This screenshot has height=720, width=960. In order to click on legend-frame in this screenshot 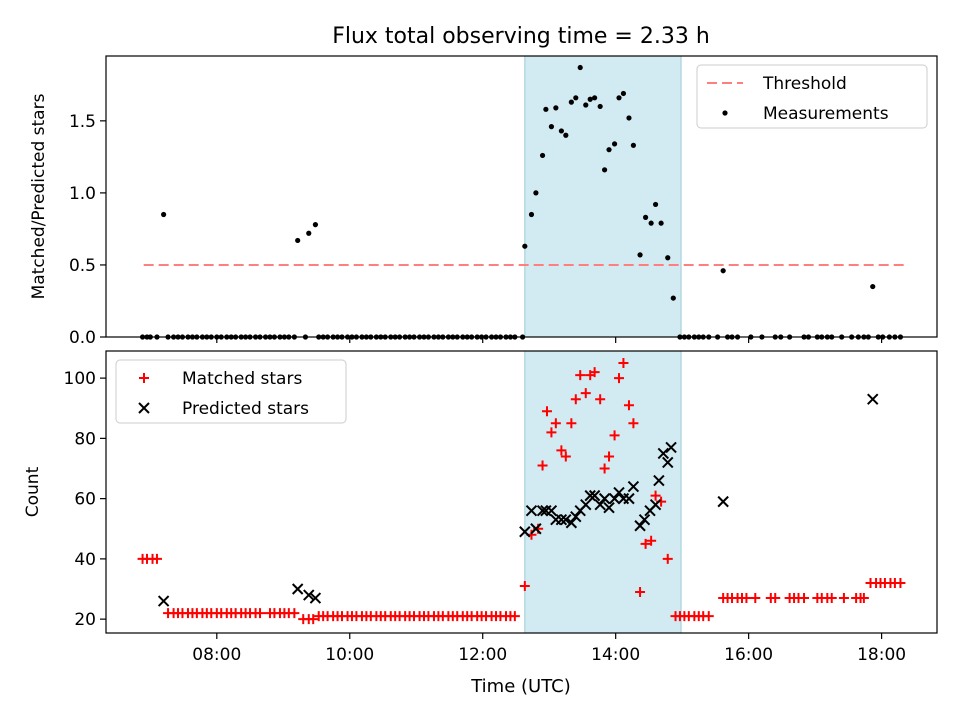, I will do `click(812, 96)`.